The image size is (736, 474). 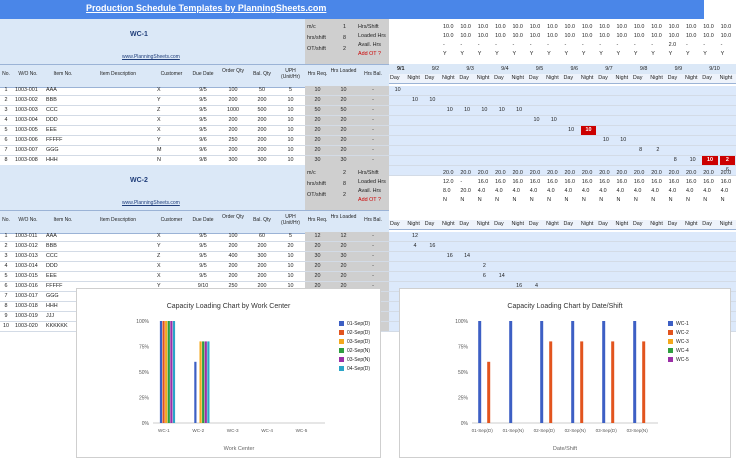 I want to click on chart-legend: WC-1 WC-2 WC-3 WC-4 WC-5, so click(x=698, y=343).